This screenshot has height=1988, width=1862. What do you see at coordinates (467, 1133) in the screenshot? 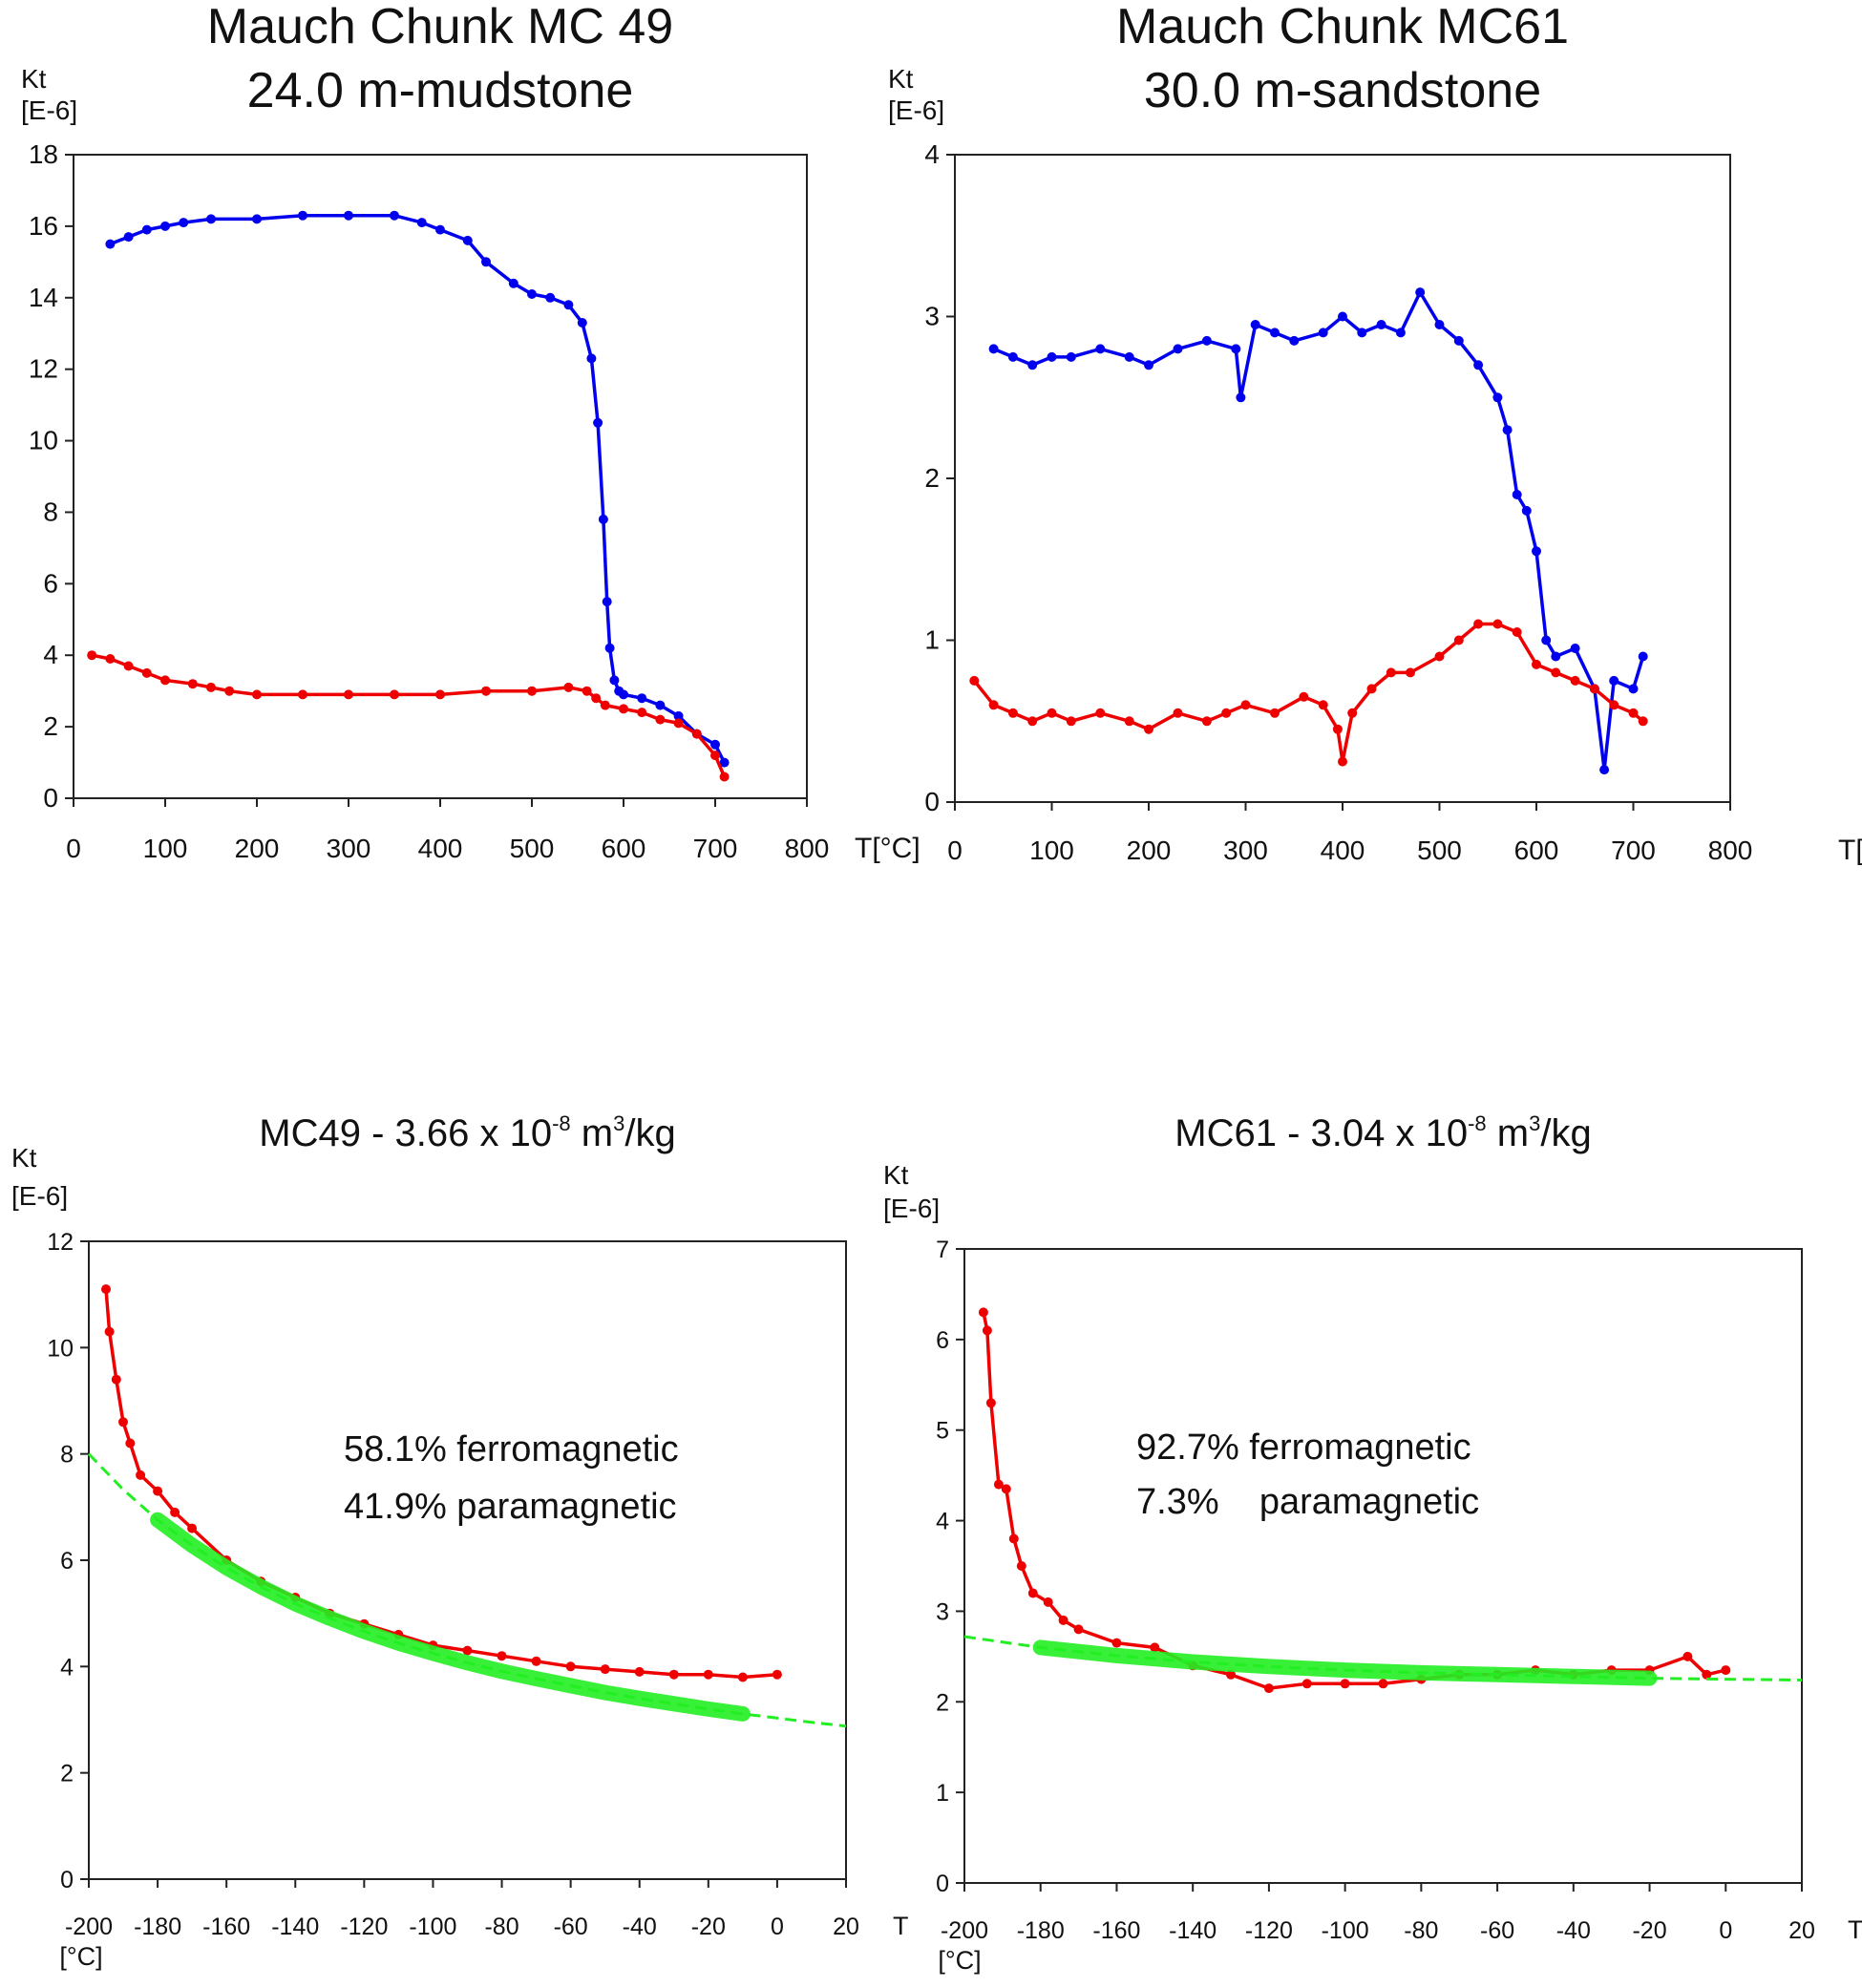
I see `chart-title: MC49 - 3.66 x 10-8 m3/kg` at bounding box center [467, 1133].